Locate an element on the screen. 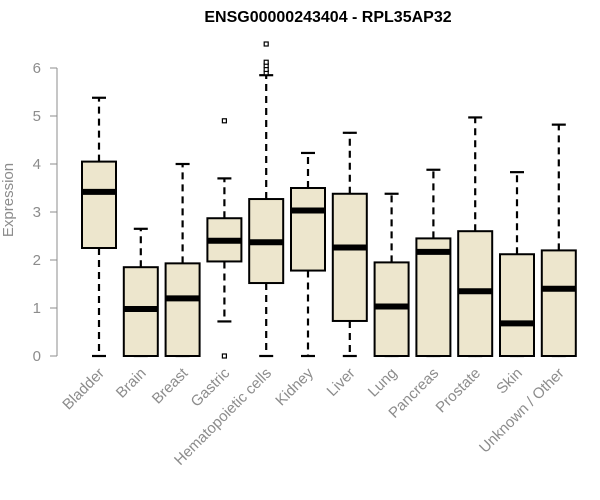 This screenshot has width=600, height=500. y-tick-label: 1 is located at coordinates (37, 308).